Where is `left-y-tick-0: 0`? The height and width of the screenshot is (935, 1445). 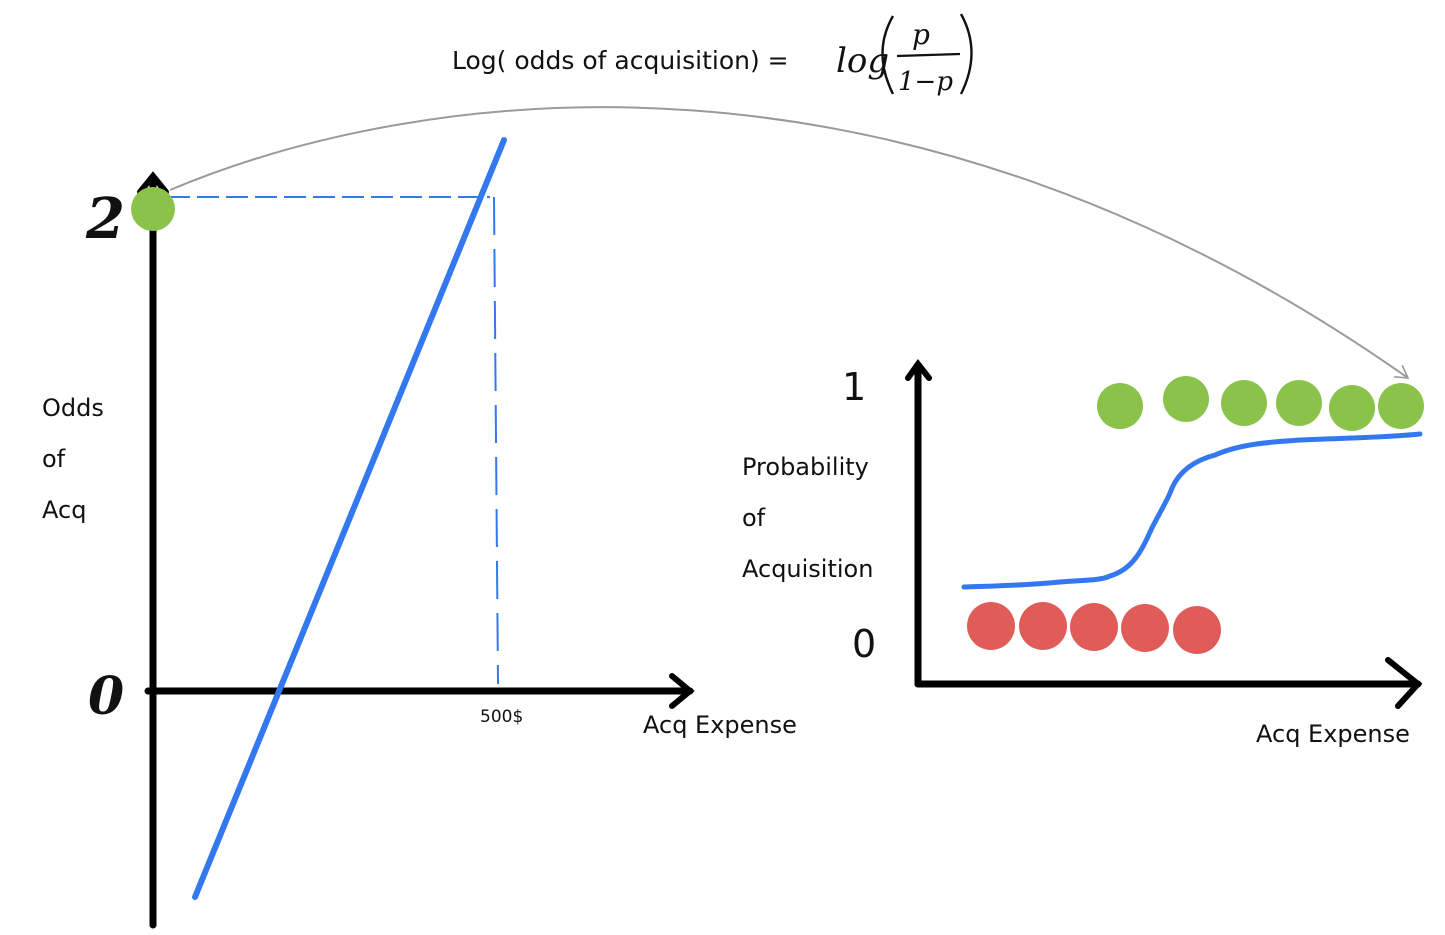
left-y-tick-0: 0 is located at coordinates (106, 696).